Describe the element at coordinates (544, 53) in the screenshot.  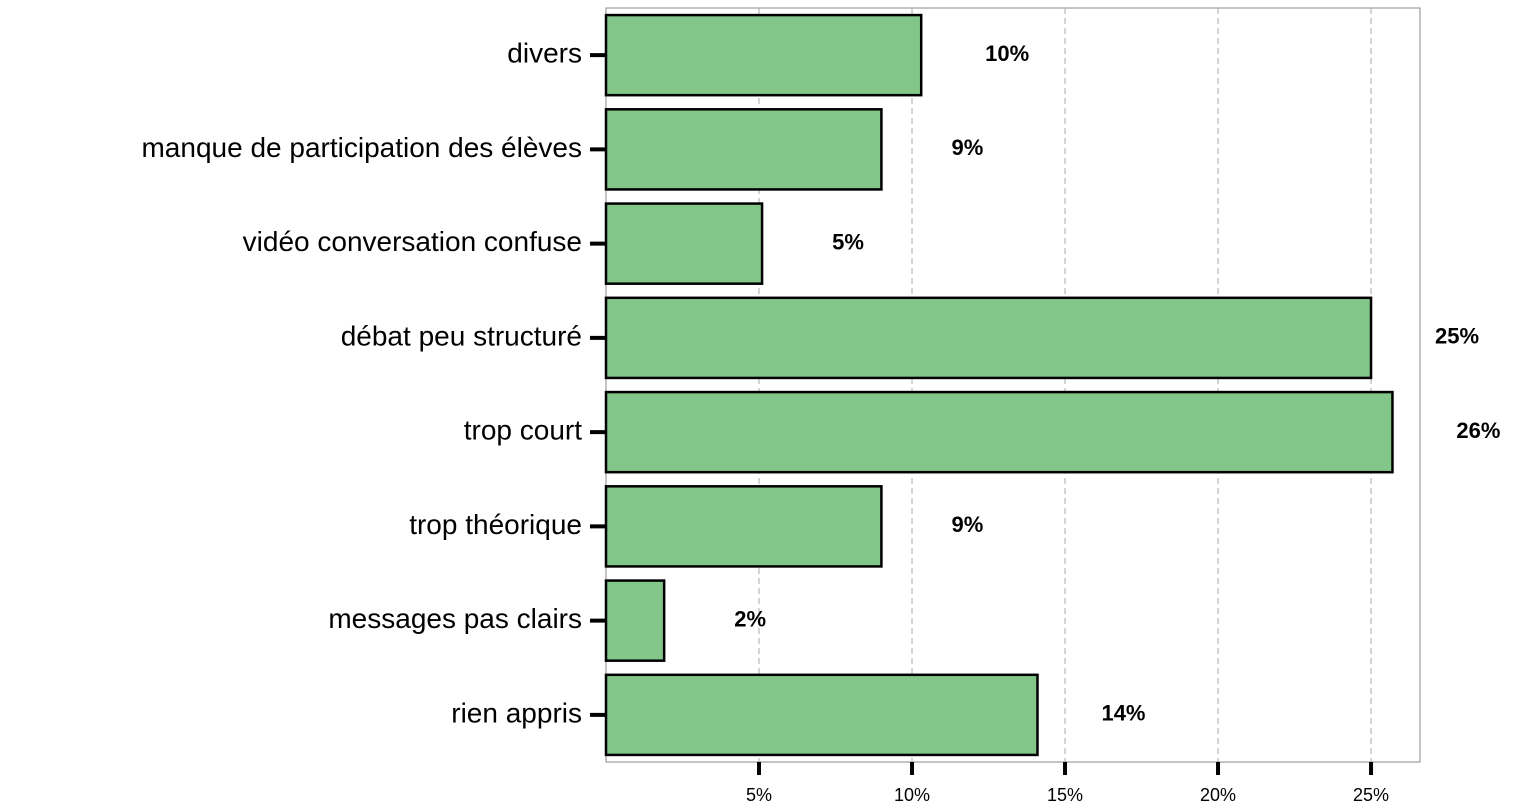
I see `y-tick-label: divers` at that location.